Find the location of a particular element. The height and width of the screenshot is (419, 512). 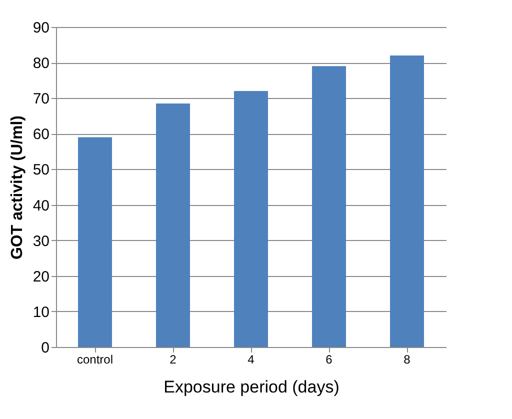

y-tick-label: 0 is located at coordinates (45, 348).